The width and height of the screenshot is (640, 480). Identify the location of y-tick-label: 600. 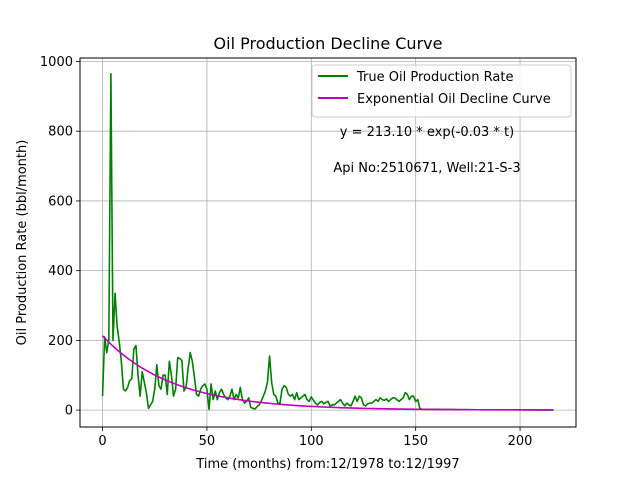
(60, 201).